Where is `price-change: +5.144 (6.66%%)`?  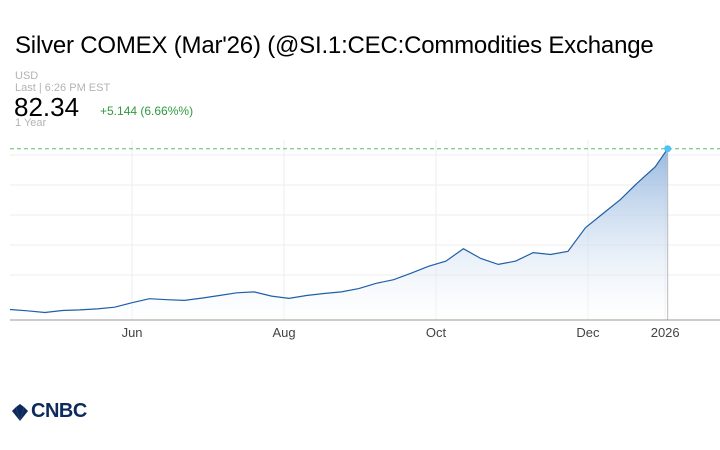 price-change: +5.144 (6.66%%) is located at coordinates (147, 111).